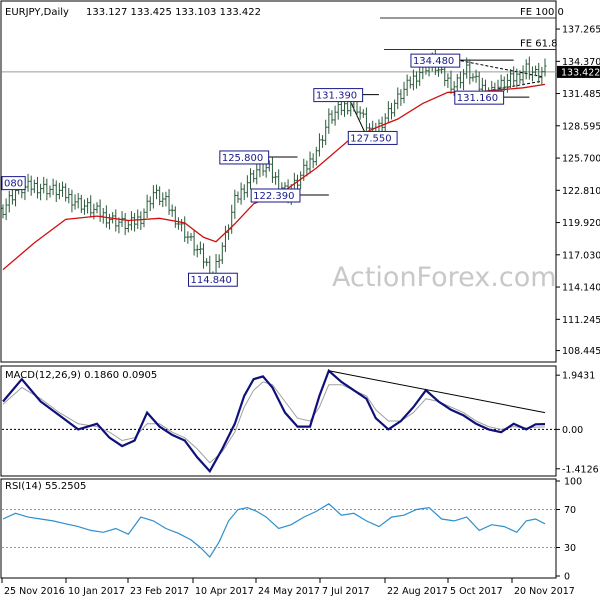  What do you see at coordinates (580, 72) in the screenshot?
I see `current-price-label: 133.422` at bounding box center [580, 72].